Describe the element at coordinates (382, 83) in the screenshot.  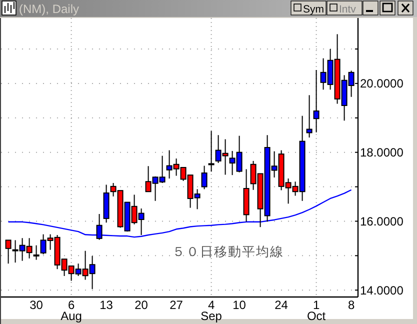
I see `y-tick-label: 20.0000` at that location.